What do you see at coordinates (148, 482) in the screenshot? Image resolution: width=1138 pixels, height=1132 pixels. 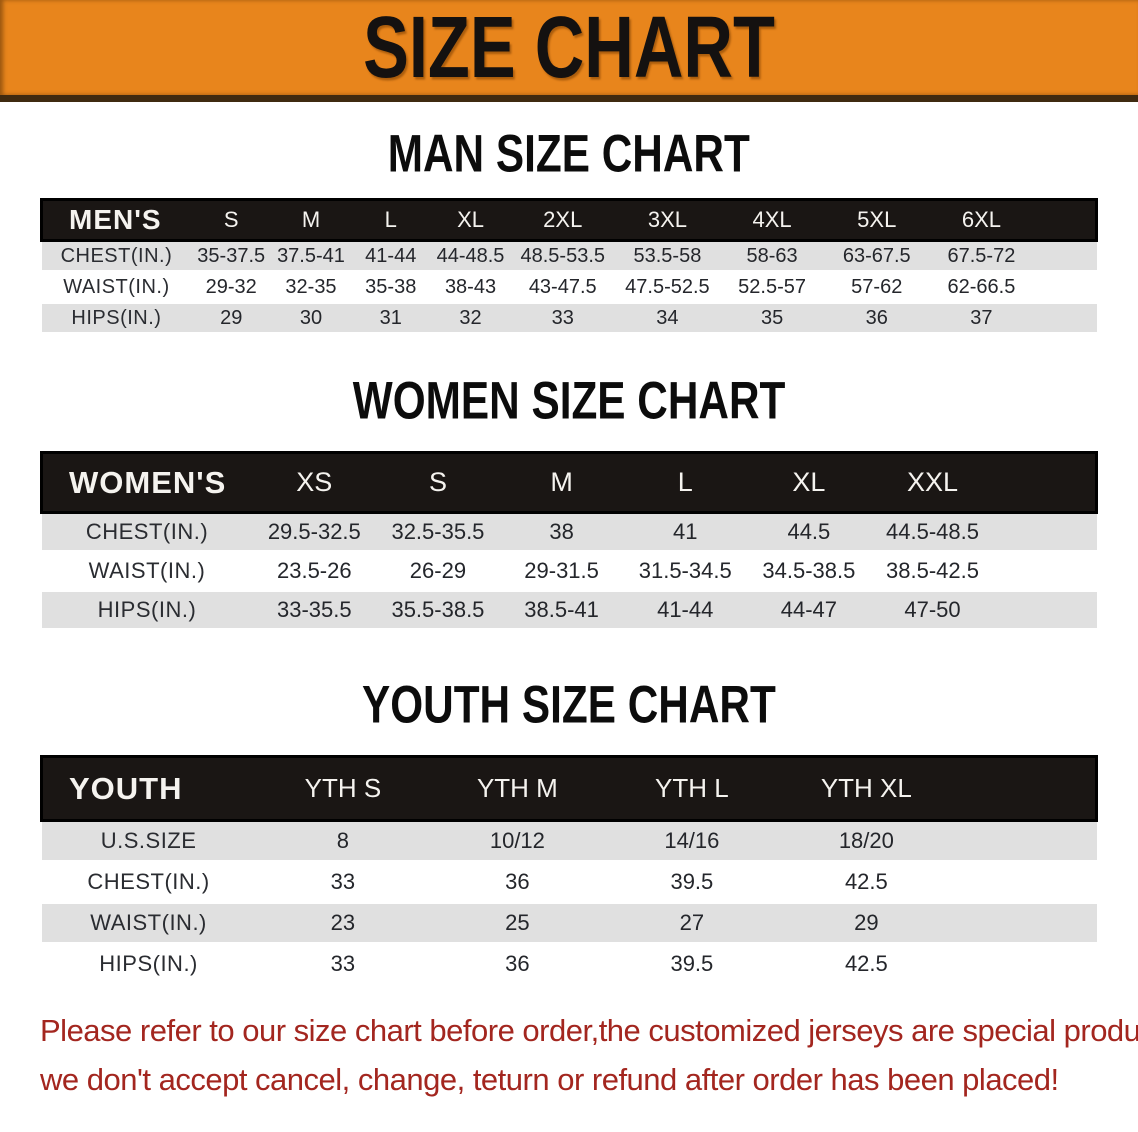 I see `table-title: WOMEN'S` at bounding box center [148, 482].